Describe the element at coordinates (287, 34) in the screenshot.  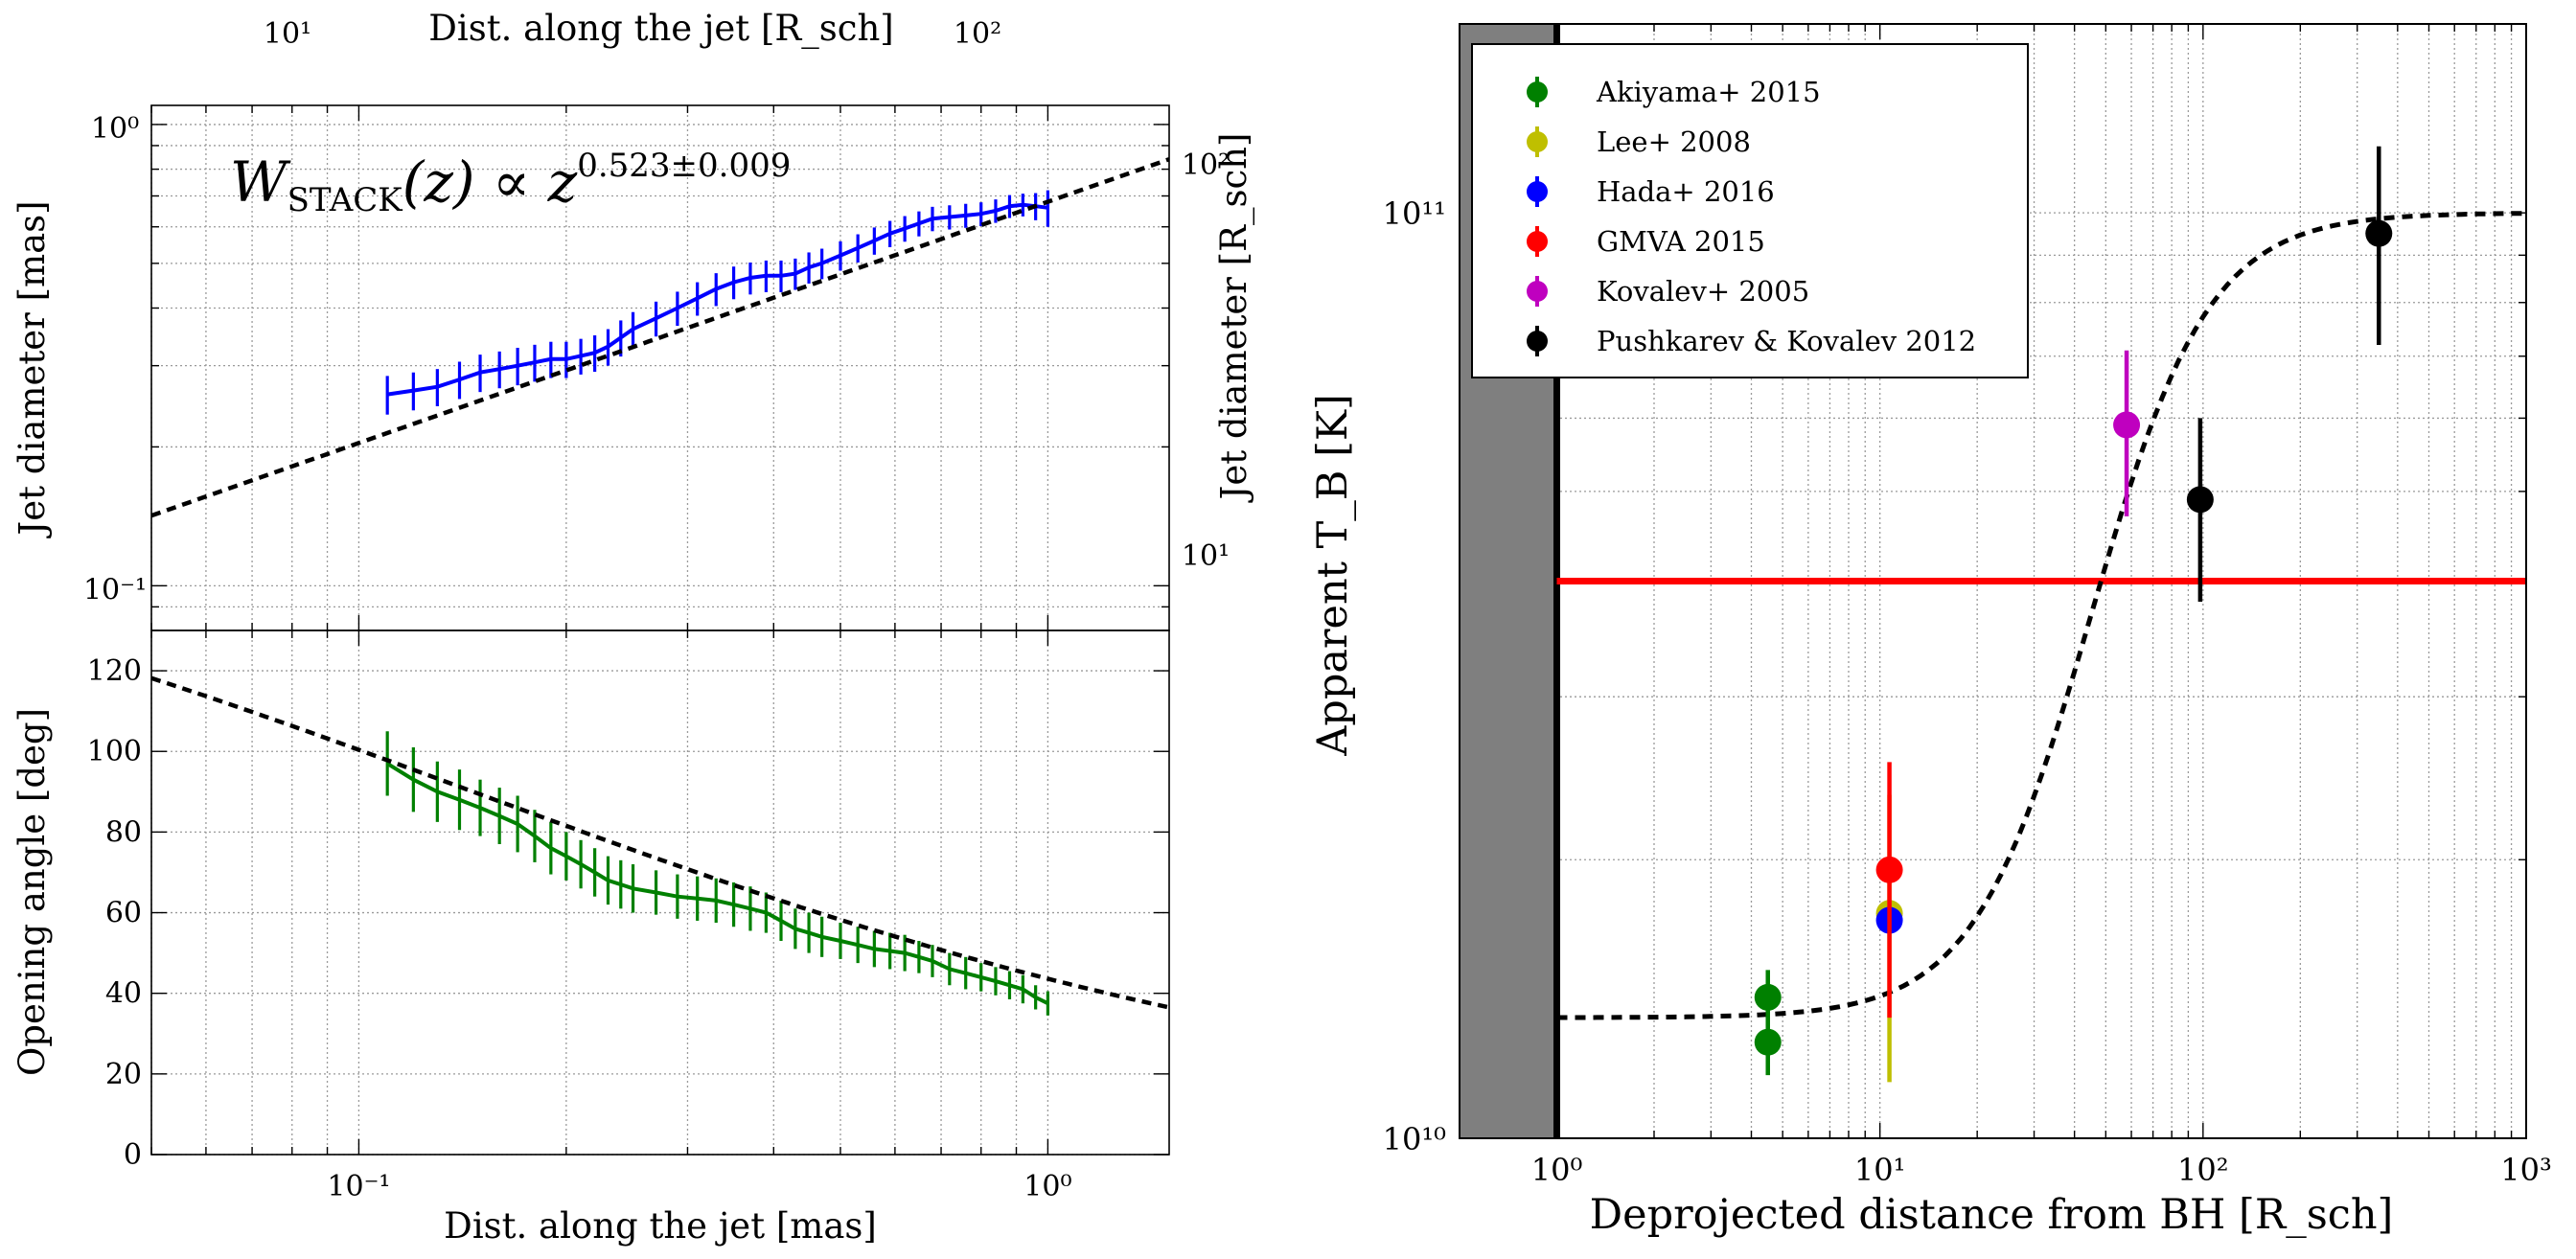
I see `top-x-tick-label: 10¹` at that location.